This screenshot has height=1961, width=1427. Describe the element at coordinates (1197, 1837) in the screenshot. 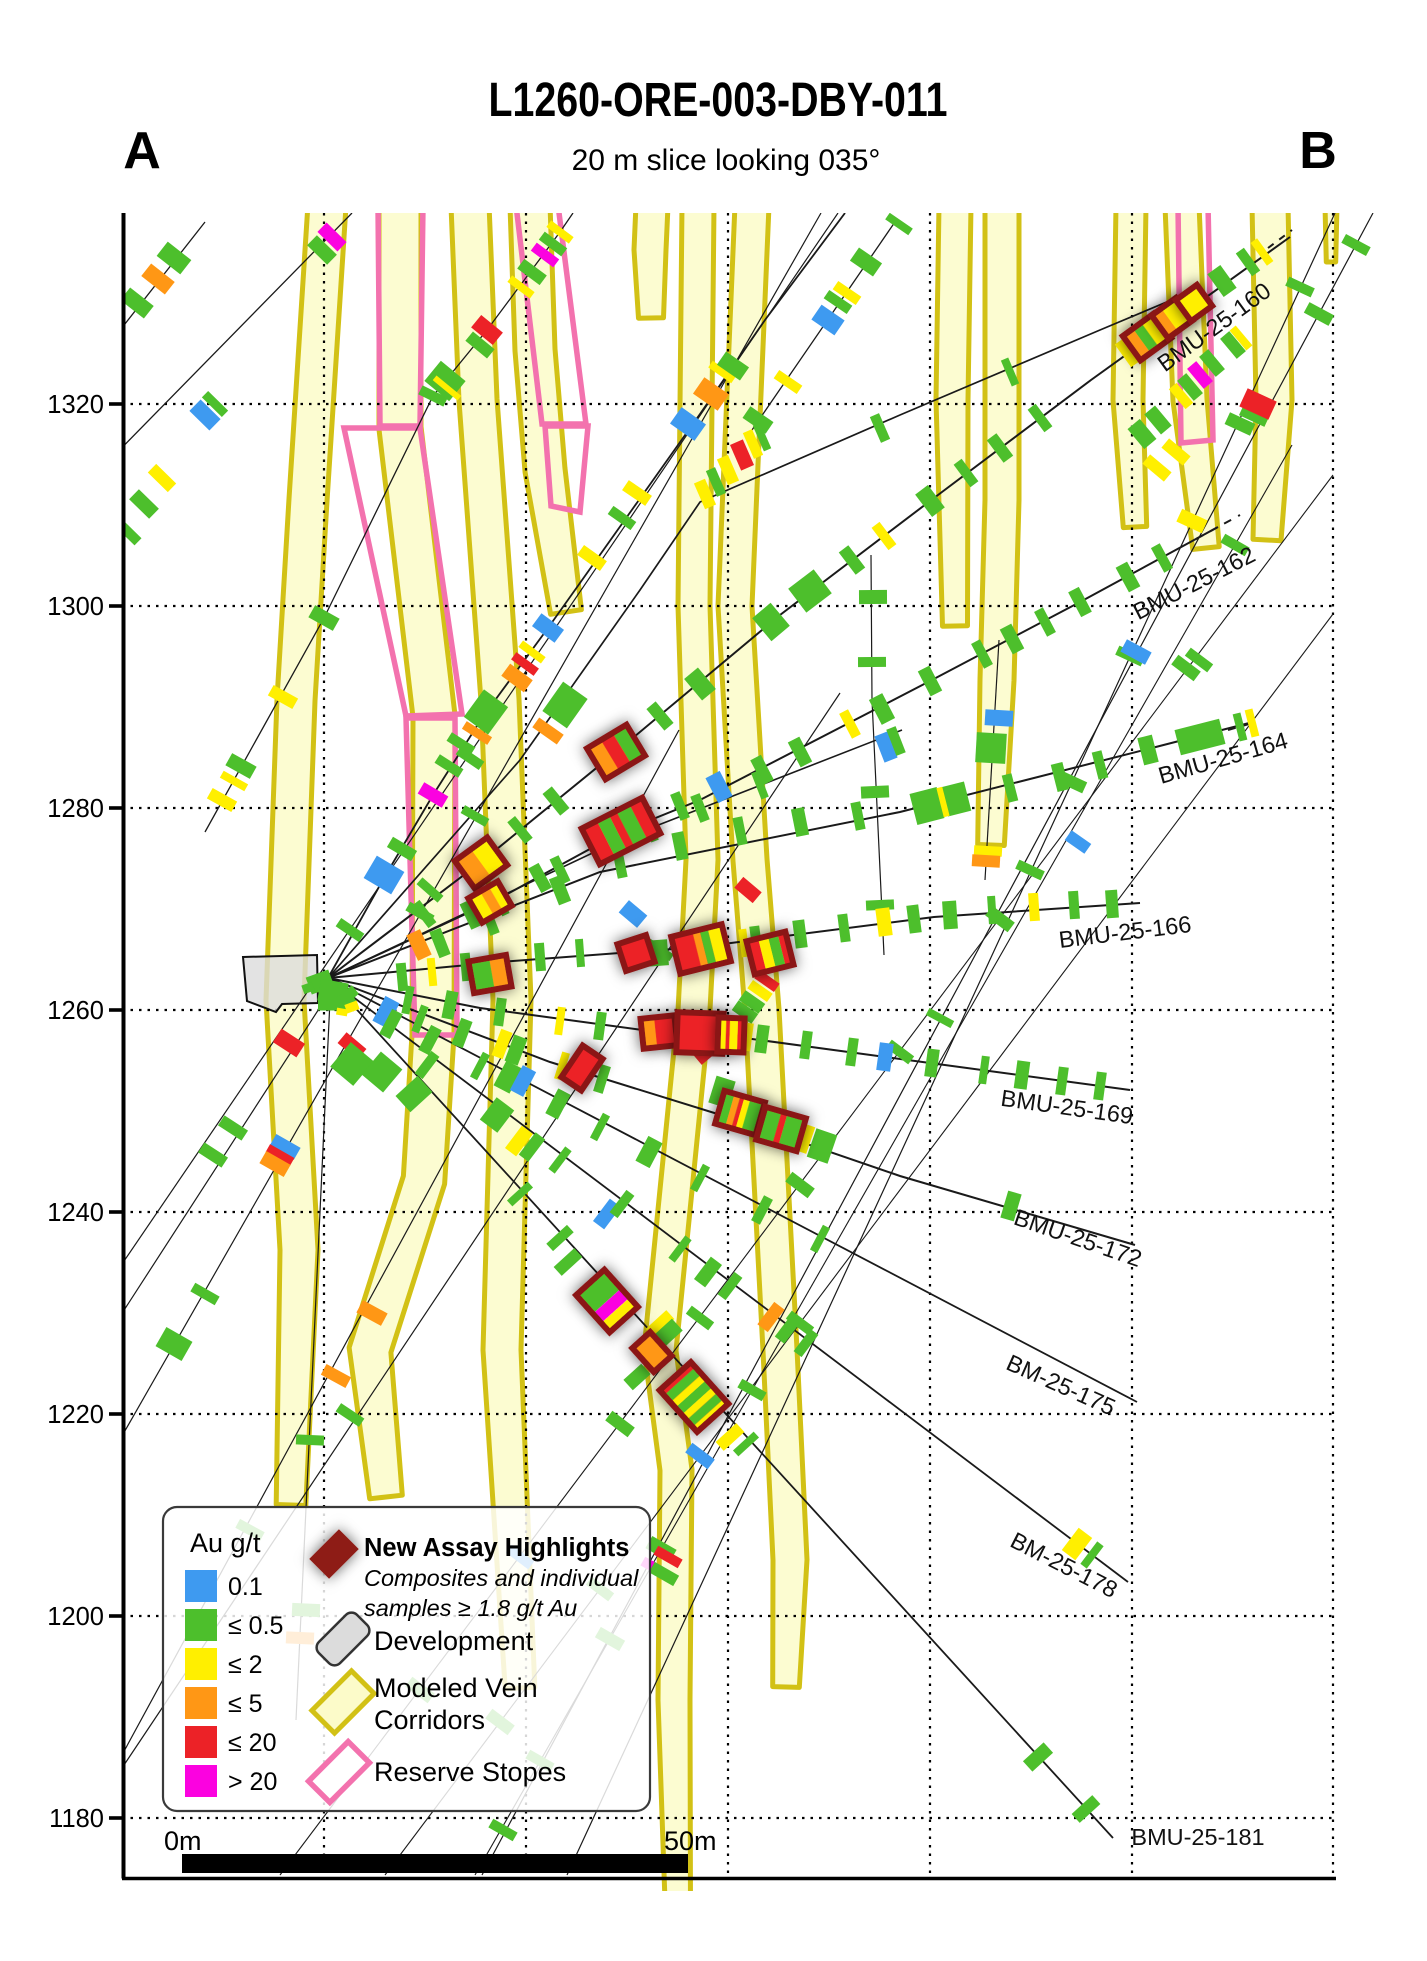

I see `svg-text: BMU-25-181` at that location.